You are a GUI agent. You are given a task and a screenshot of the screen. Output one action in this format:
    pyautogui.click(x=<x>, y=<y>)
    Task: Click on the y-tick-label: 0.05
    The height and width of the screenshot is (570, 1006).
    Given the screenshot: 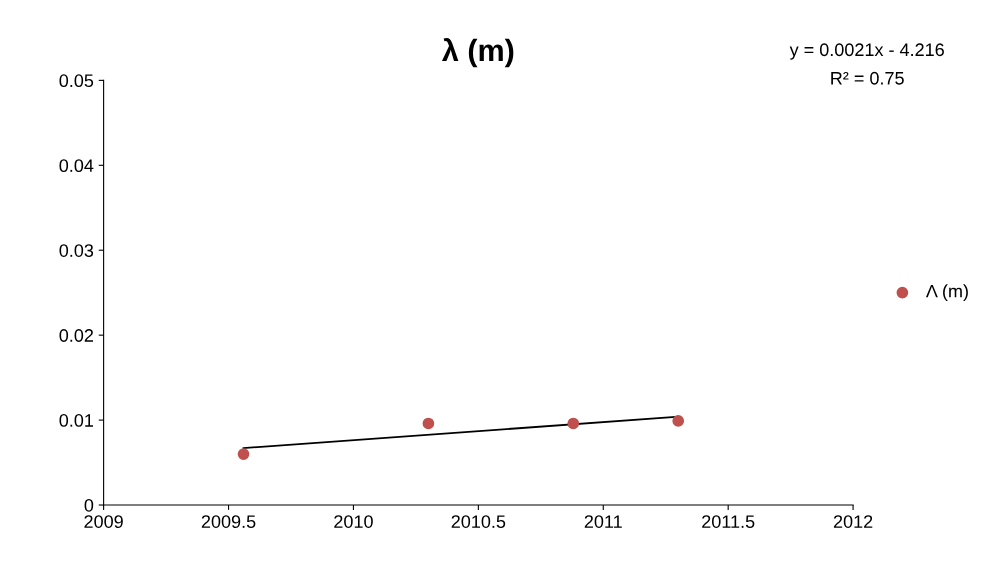 What is the action you would take?
    pyautogui.click(x=76, y=81)
    